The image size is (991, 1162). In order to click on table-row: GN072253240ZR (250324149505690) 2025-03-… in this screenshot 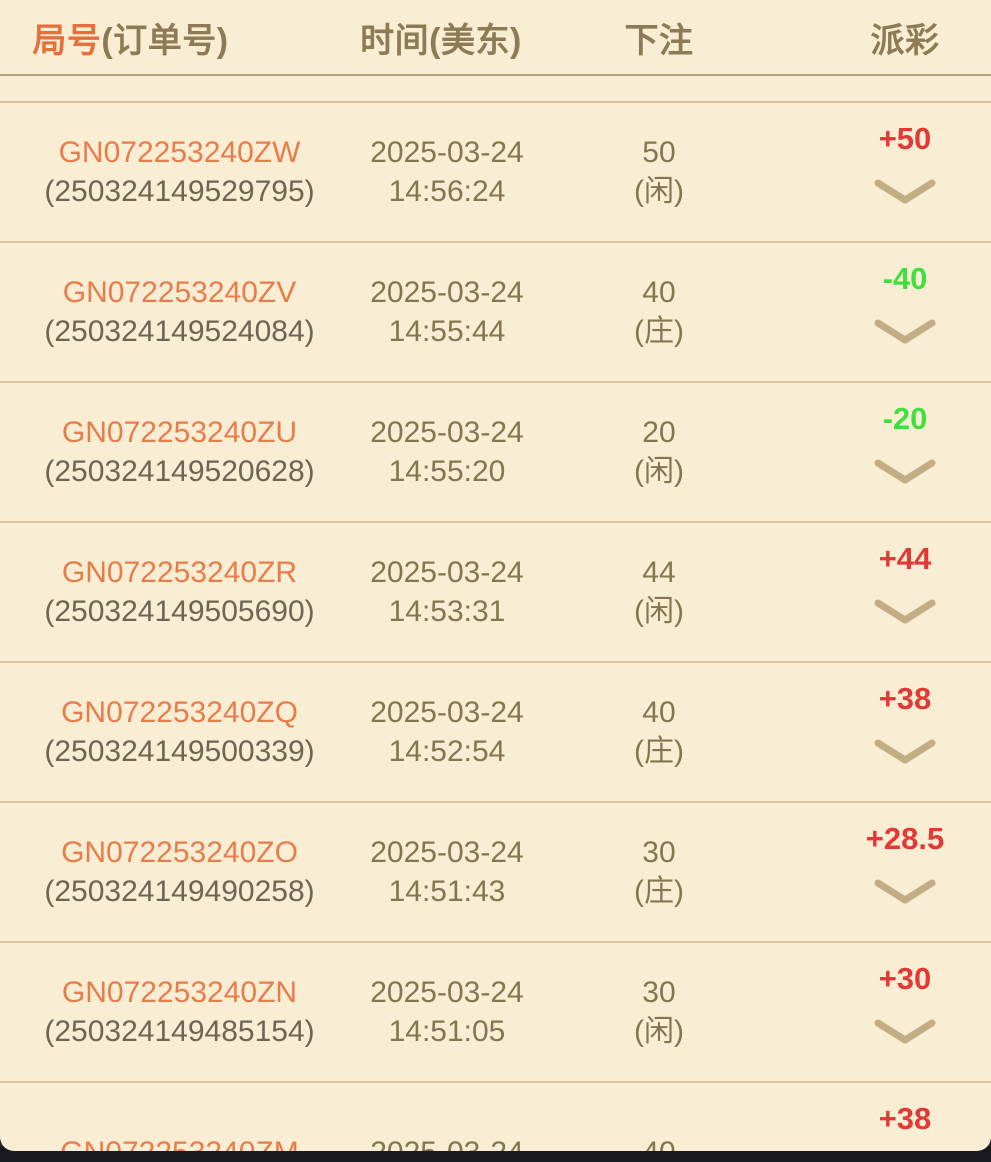, I will do `click(495, 593)`.